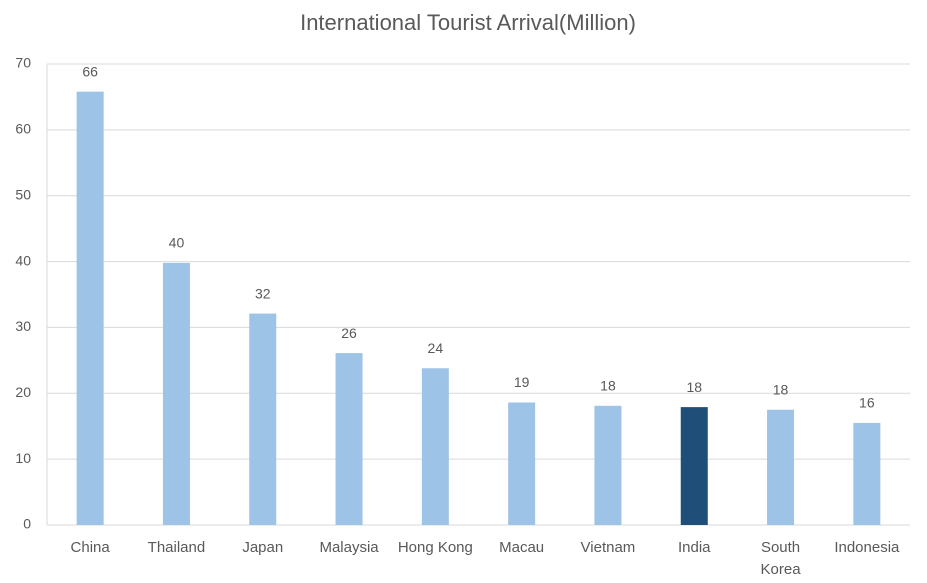 The height and width of the screenshot is (583, 927). I want to click on y-tick-label: 10, so click(23, 458).